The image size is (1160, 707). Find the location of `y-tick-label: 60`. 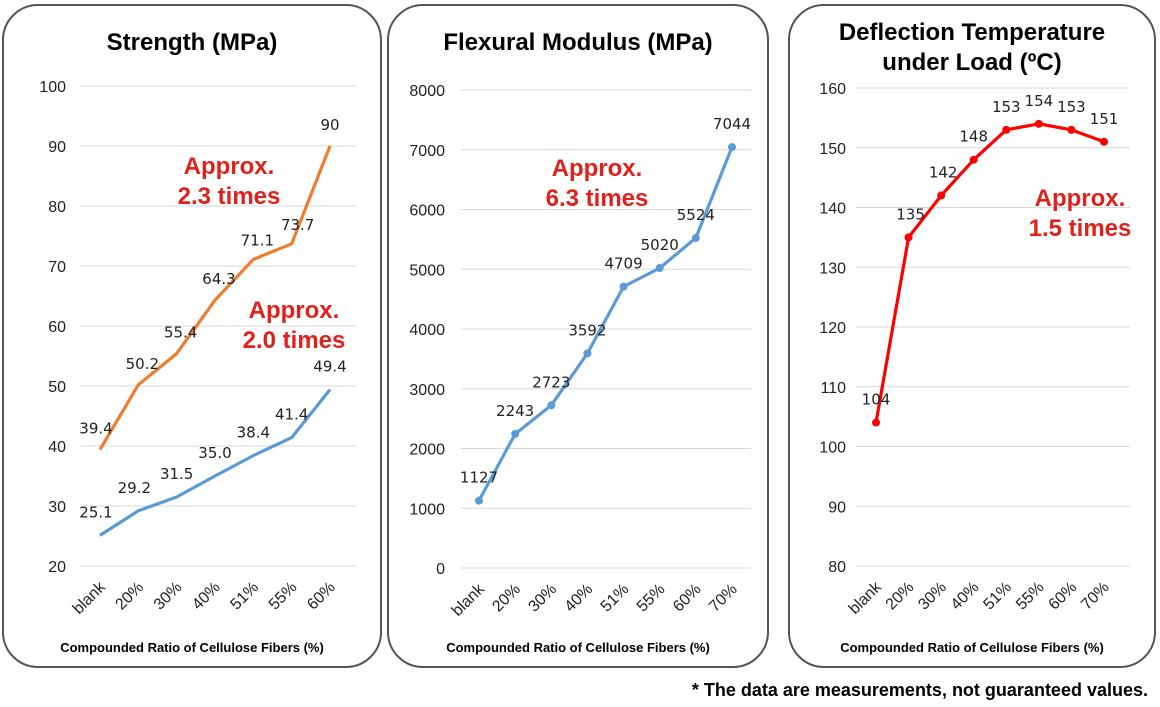

y-tick-label: 60 is located at coordinates (57, 327).